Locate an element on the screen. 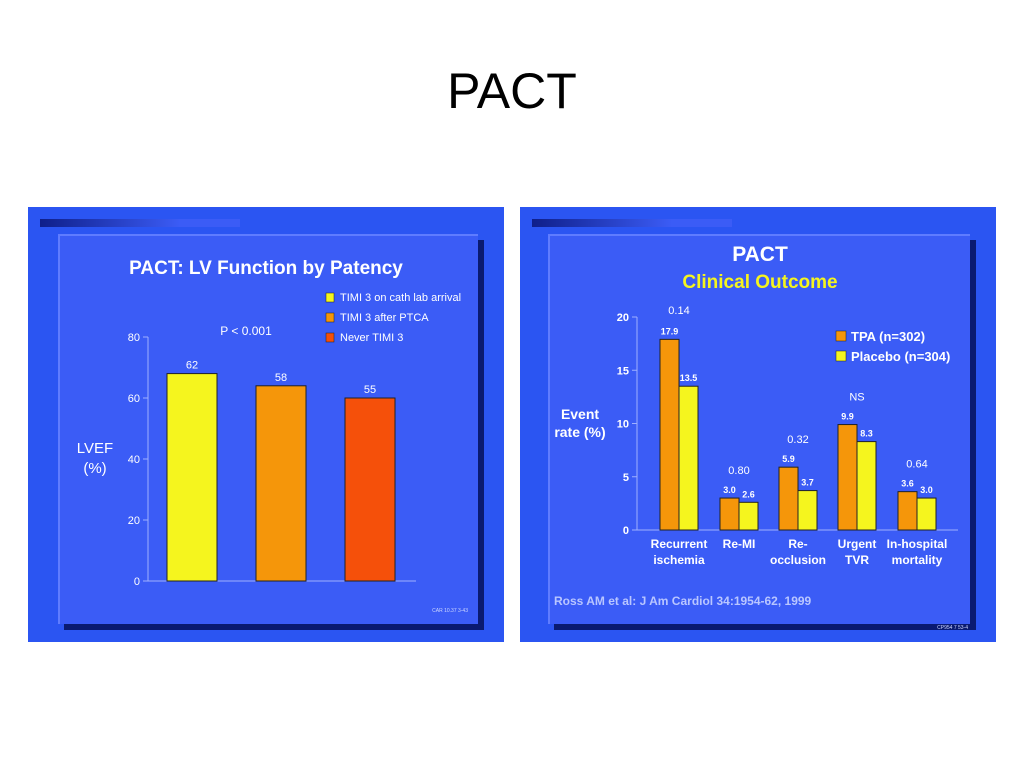  p-value-label: 0.14 is located at coordinates (678, 311).